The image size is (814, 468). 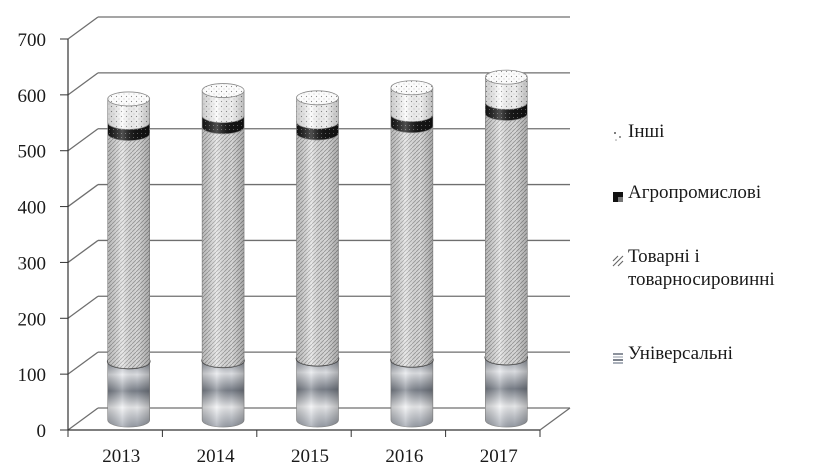 I want to click on legend-label-tovarni: Товарні і товарносировинні, so click(x=701, y=268).